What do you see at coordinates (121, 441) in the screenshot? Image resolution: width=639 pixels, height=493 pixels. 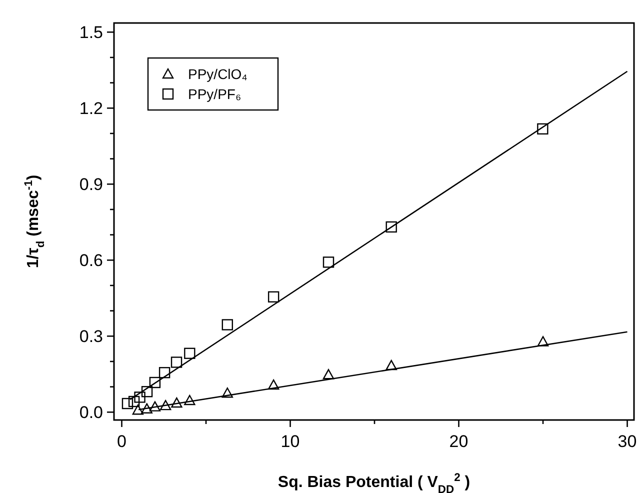 I see `x-tick-label: 0` at bounding box center [121, 441].